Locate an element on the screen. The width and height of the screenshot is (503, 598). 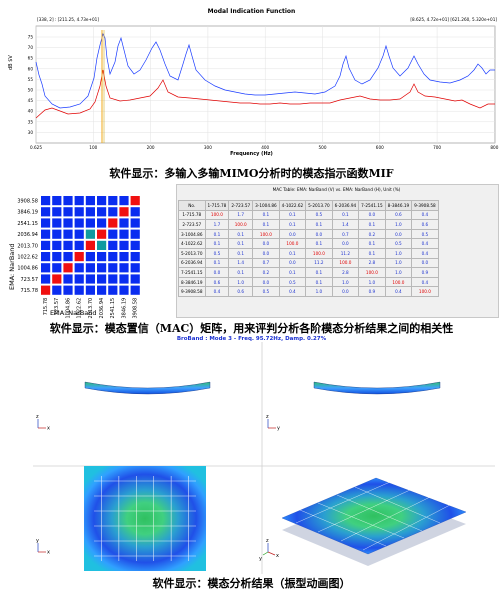
mac-xlabel: 3908.58 is located at coordinates (136, 308).